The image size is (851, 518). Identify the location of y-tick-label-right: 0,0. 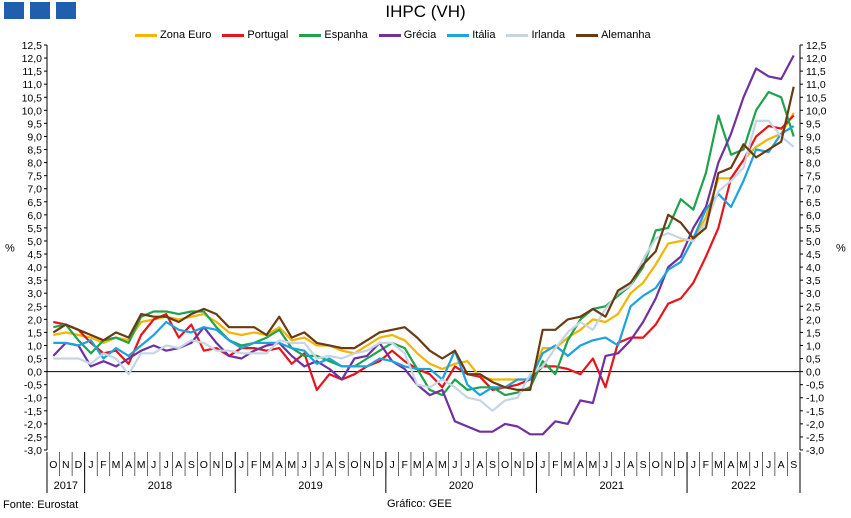
(813, 373).